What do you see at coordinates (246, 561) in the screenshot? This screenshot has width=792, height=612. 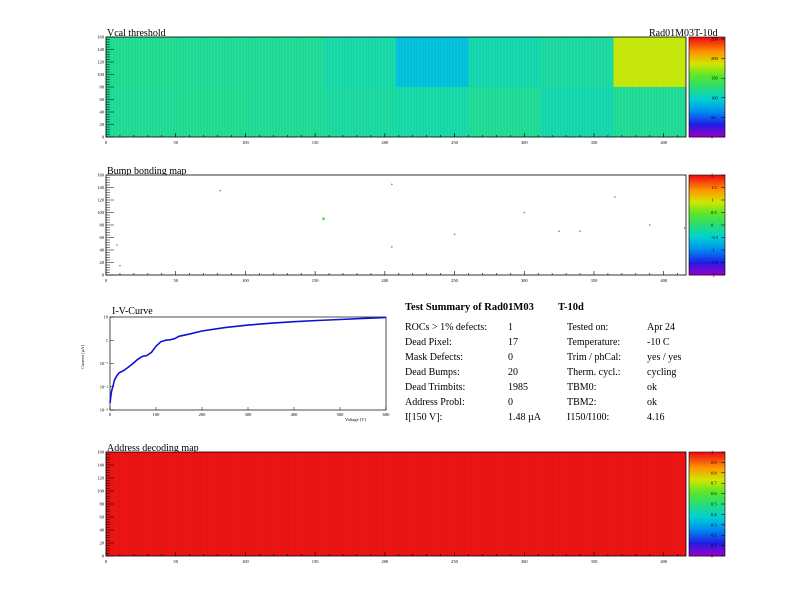 I see `x-tick-label: 100` at bounding box center [246, 561].